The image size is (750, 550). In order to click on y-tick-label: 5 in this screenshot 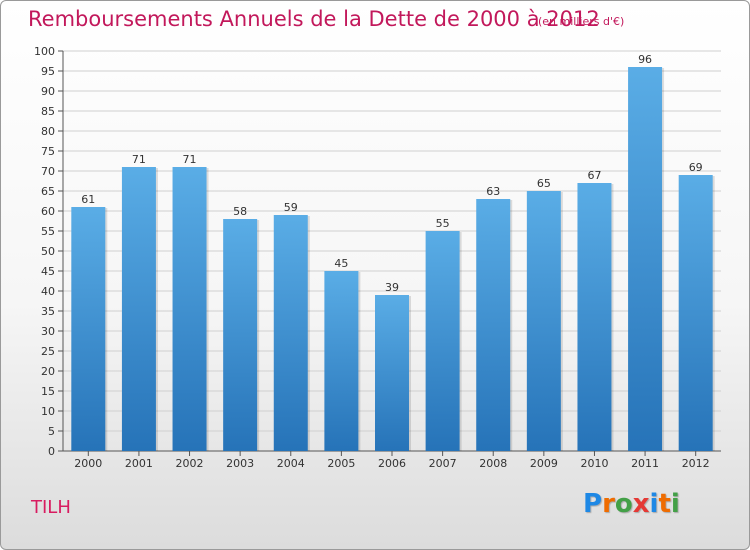, I will do `click(51, 431)`.